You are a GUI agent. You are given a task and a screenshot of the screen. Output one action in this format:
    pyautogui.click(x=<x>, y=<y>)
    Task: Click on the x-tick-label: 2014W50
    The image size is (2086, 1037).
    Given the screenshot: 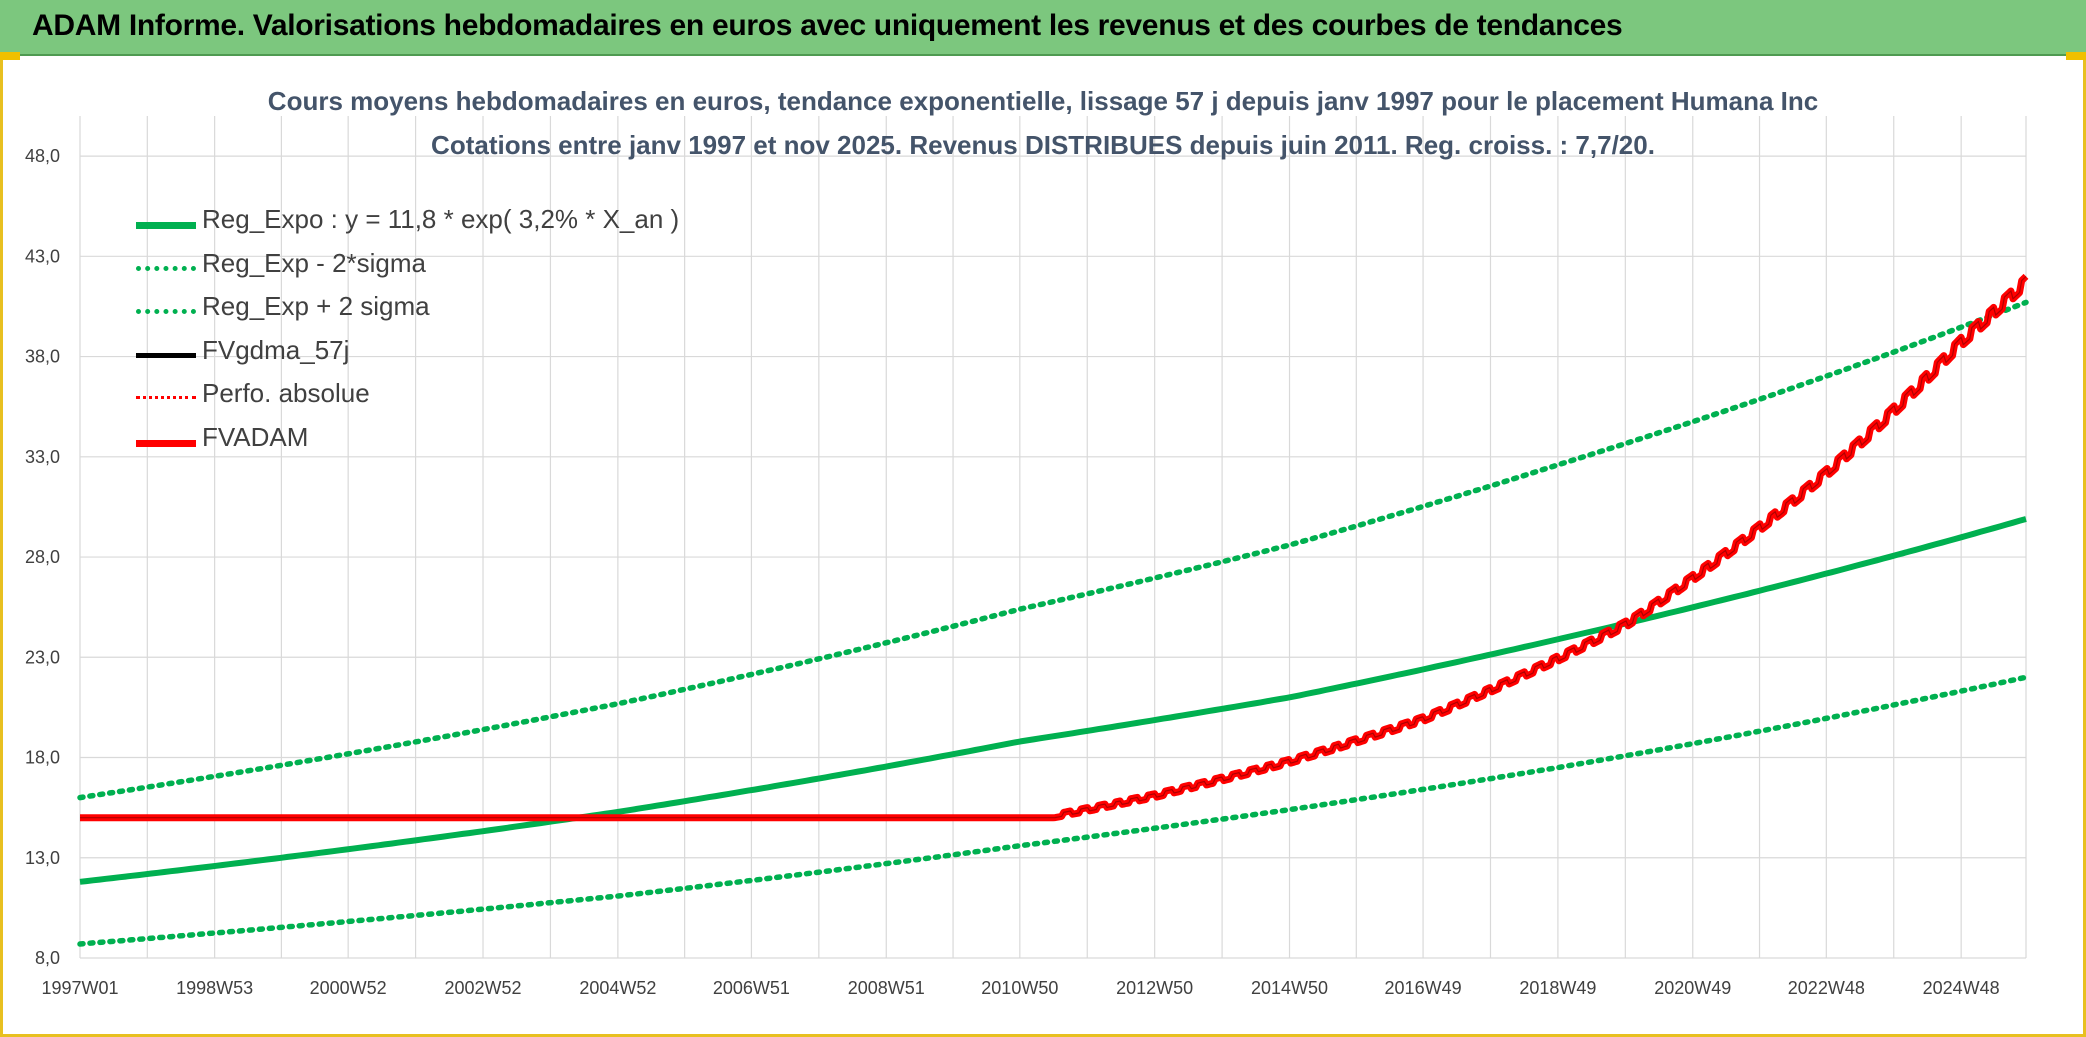 What is the action you would take?
    pyautogui.click(x=1289, y=988)
    